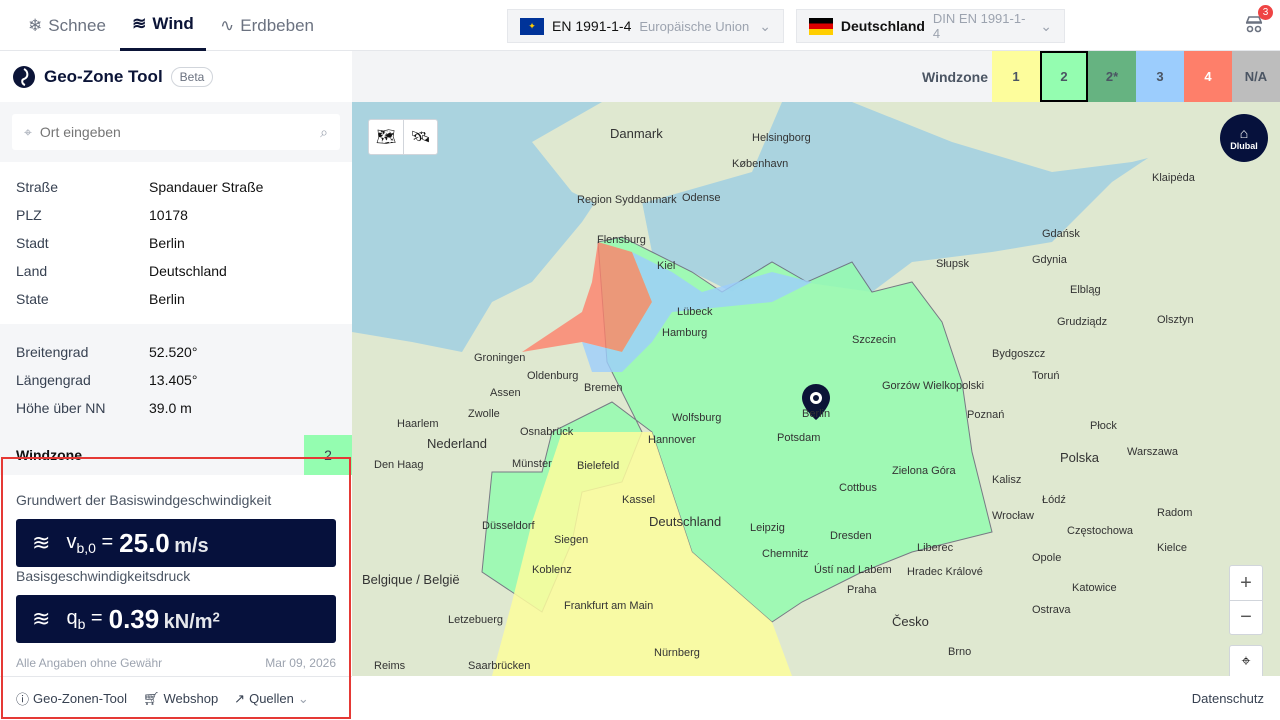  What do you see at coordinates (1064, 76) in the screenshot?
I see `legend-zone-2: 2` at bounding box center [1064, 76].